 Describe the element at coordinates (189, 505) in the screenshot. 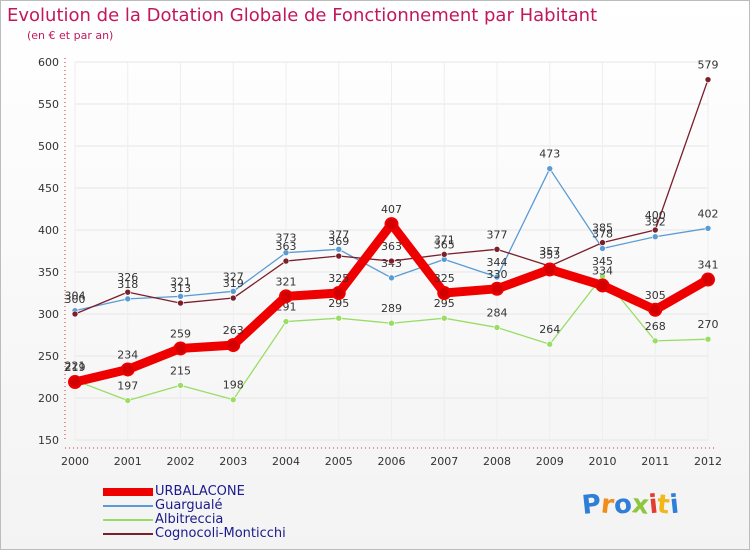

I see `legend-label: Guargualé` at that location.